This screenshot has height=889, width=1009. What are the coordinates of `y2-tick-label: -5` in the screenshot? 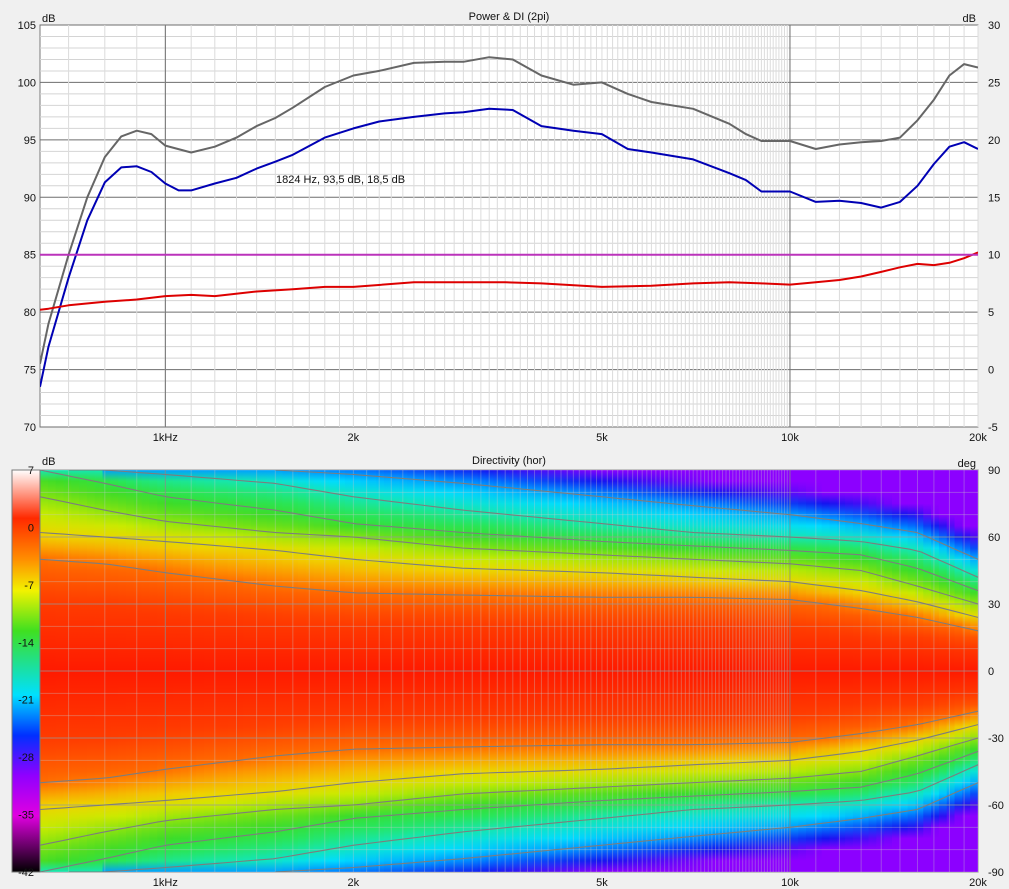 It's located at (993, 428).